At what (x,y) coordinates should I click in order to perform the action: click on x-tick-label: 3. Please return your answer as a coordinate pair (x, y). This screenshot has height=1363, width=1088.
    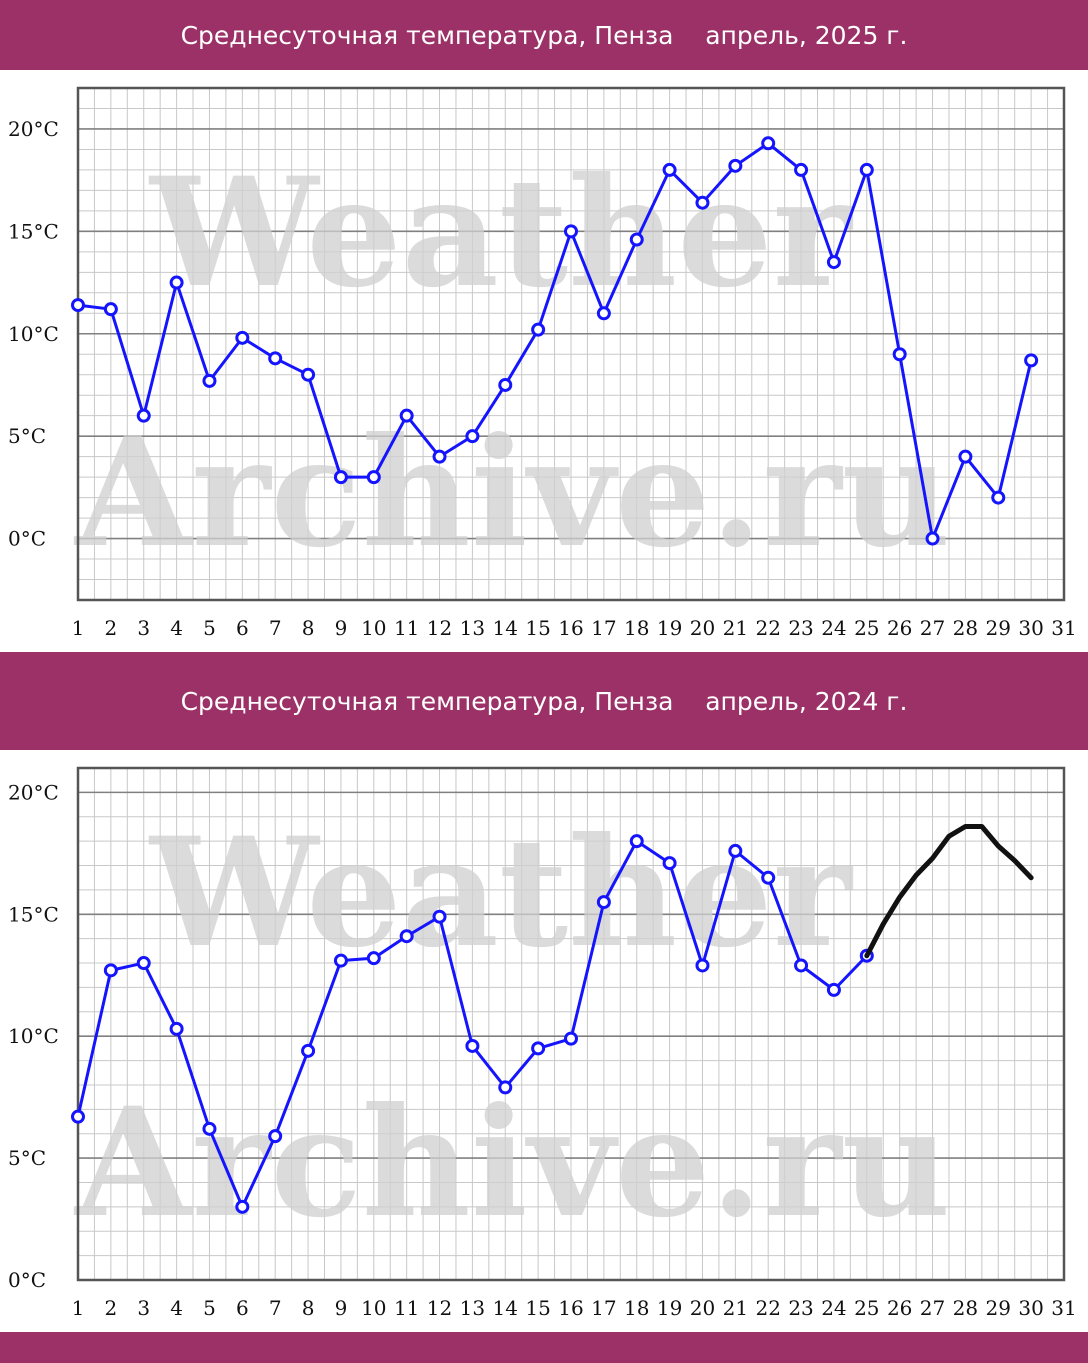
    Looking at the image, I should click on (143, 628).